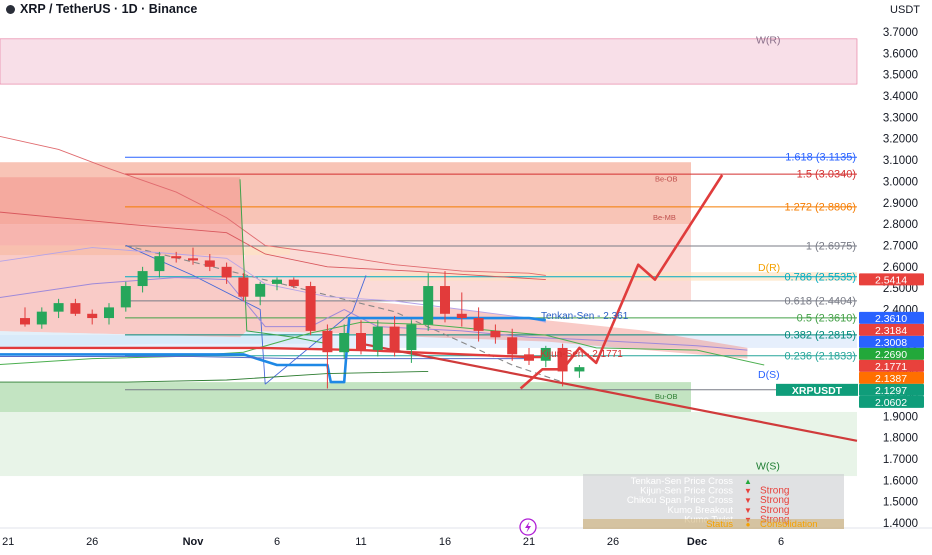 This screenshot has width=932, height=555. I want to click on price-axis-tick: 1.9000, so click(900, 417).